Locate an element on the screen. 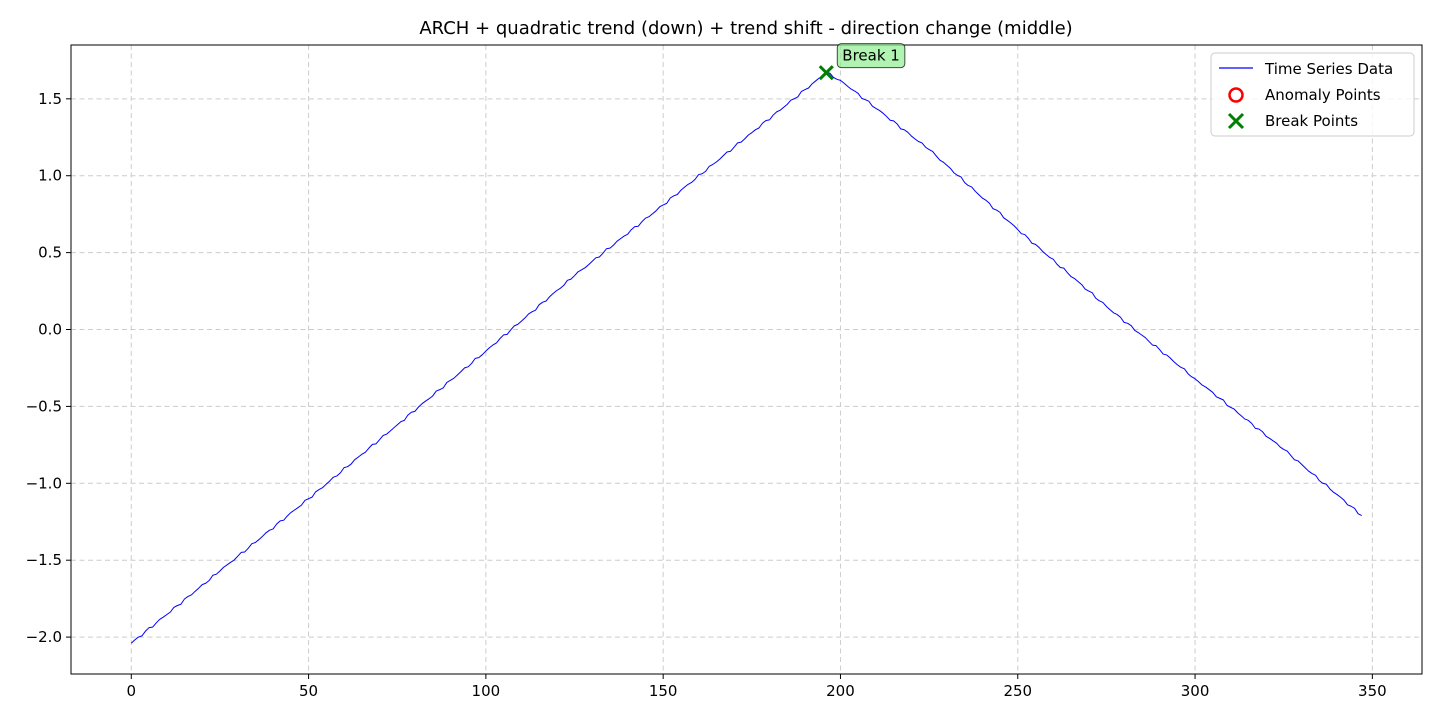 This screenshot has height=720, width=1440. y-tick-label: 0.0 is located at coordinates (50, 330).